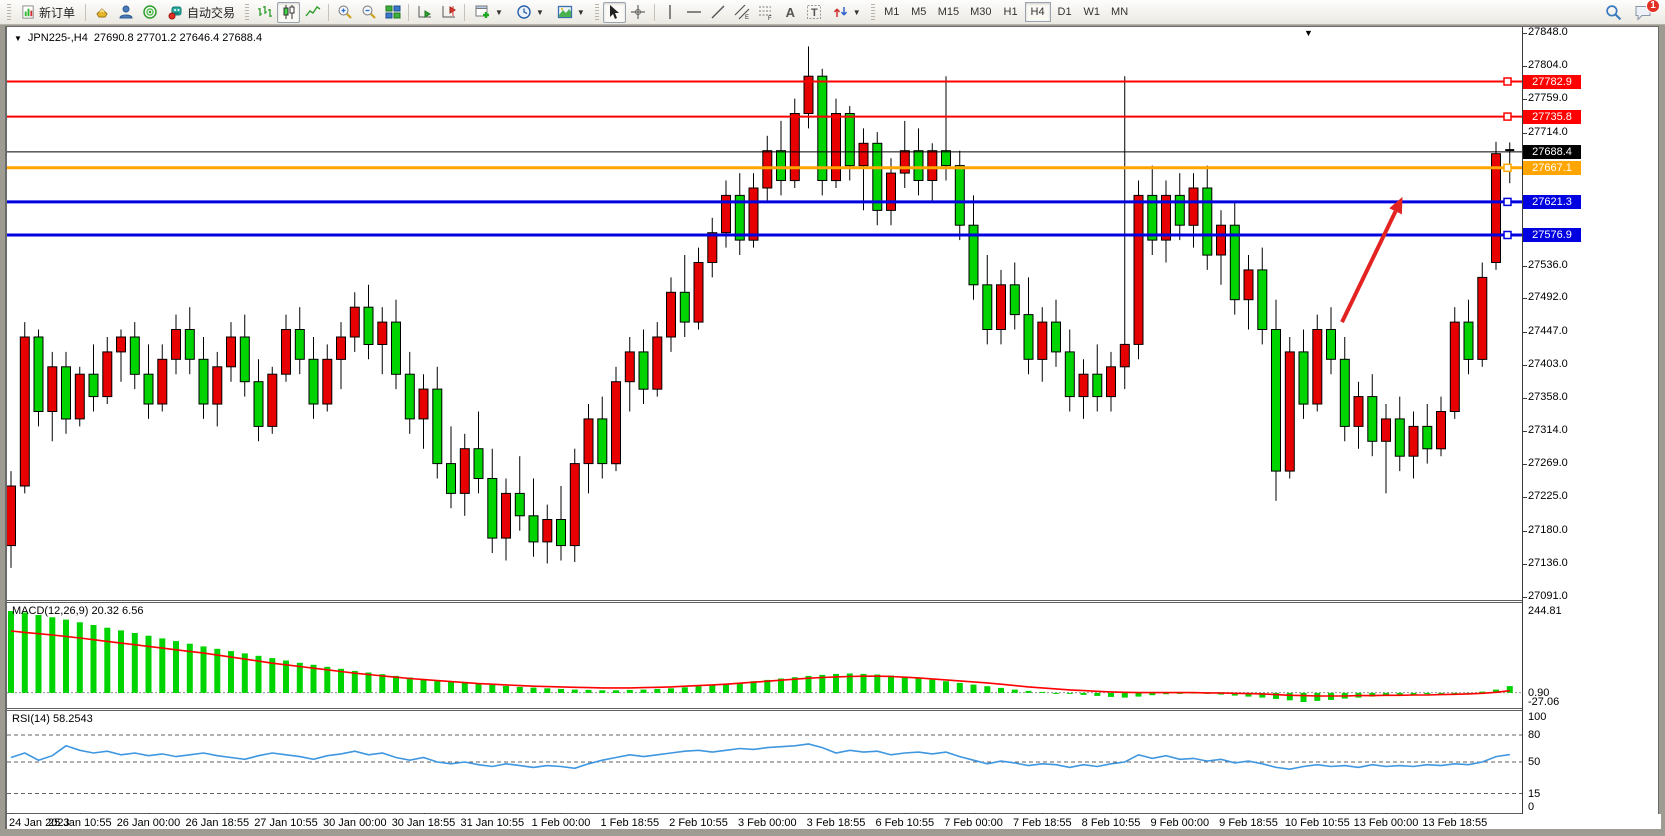 The height and width of the screenshot is (836, 1665). I want to click on signal-button, so click(149, 12).